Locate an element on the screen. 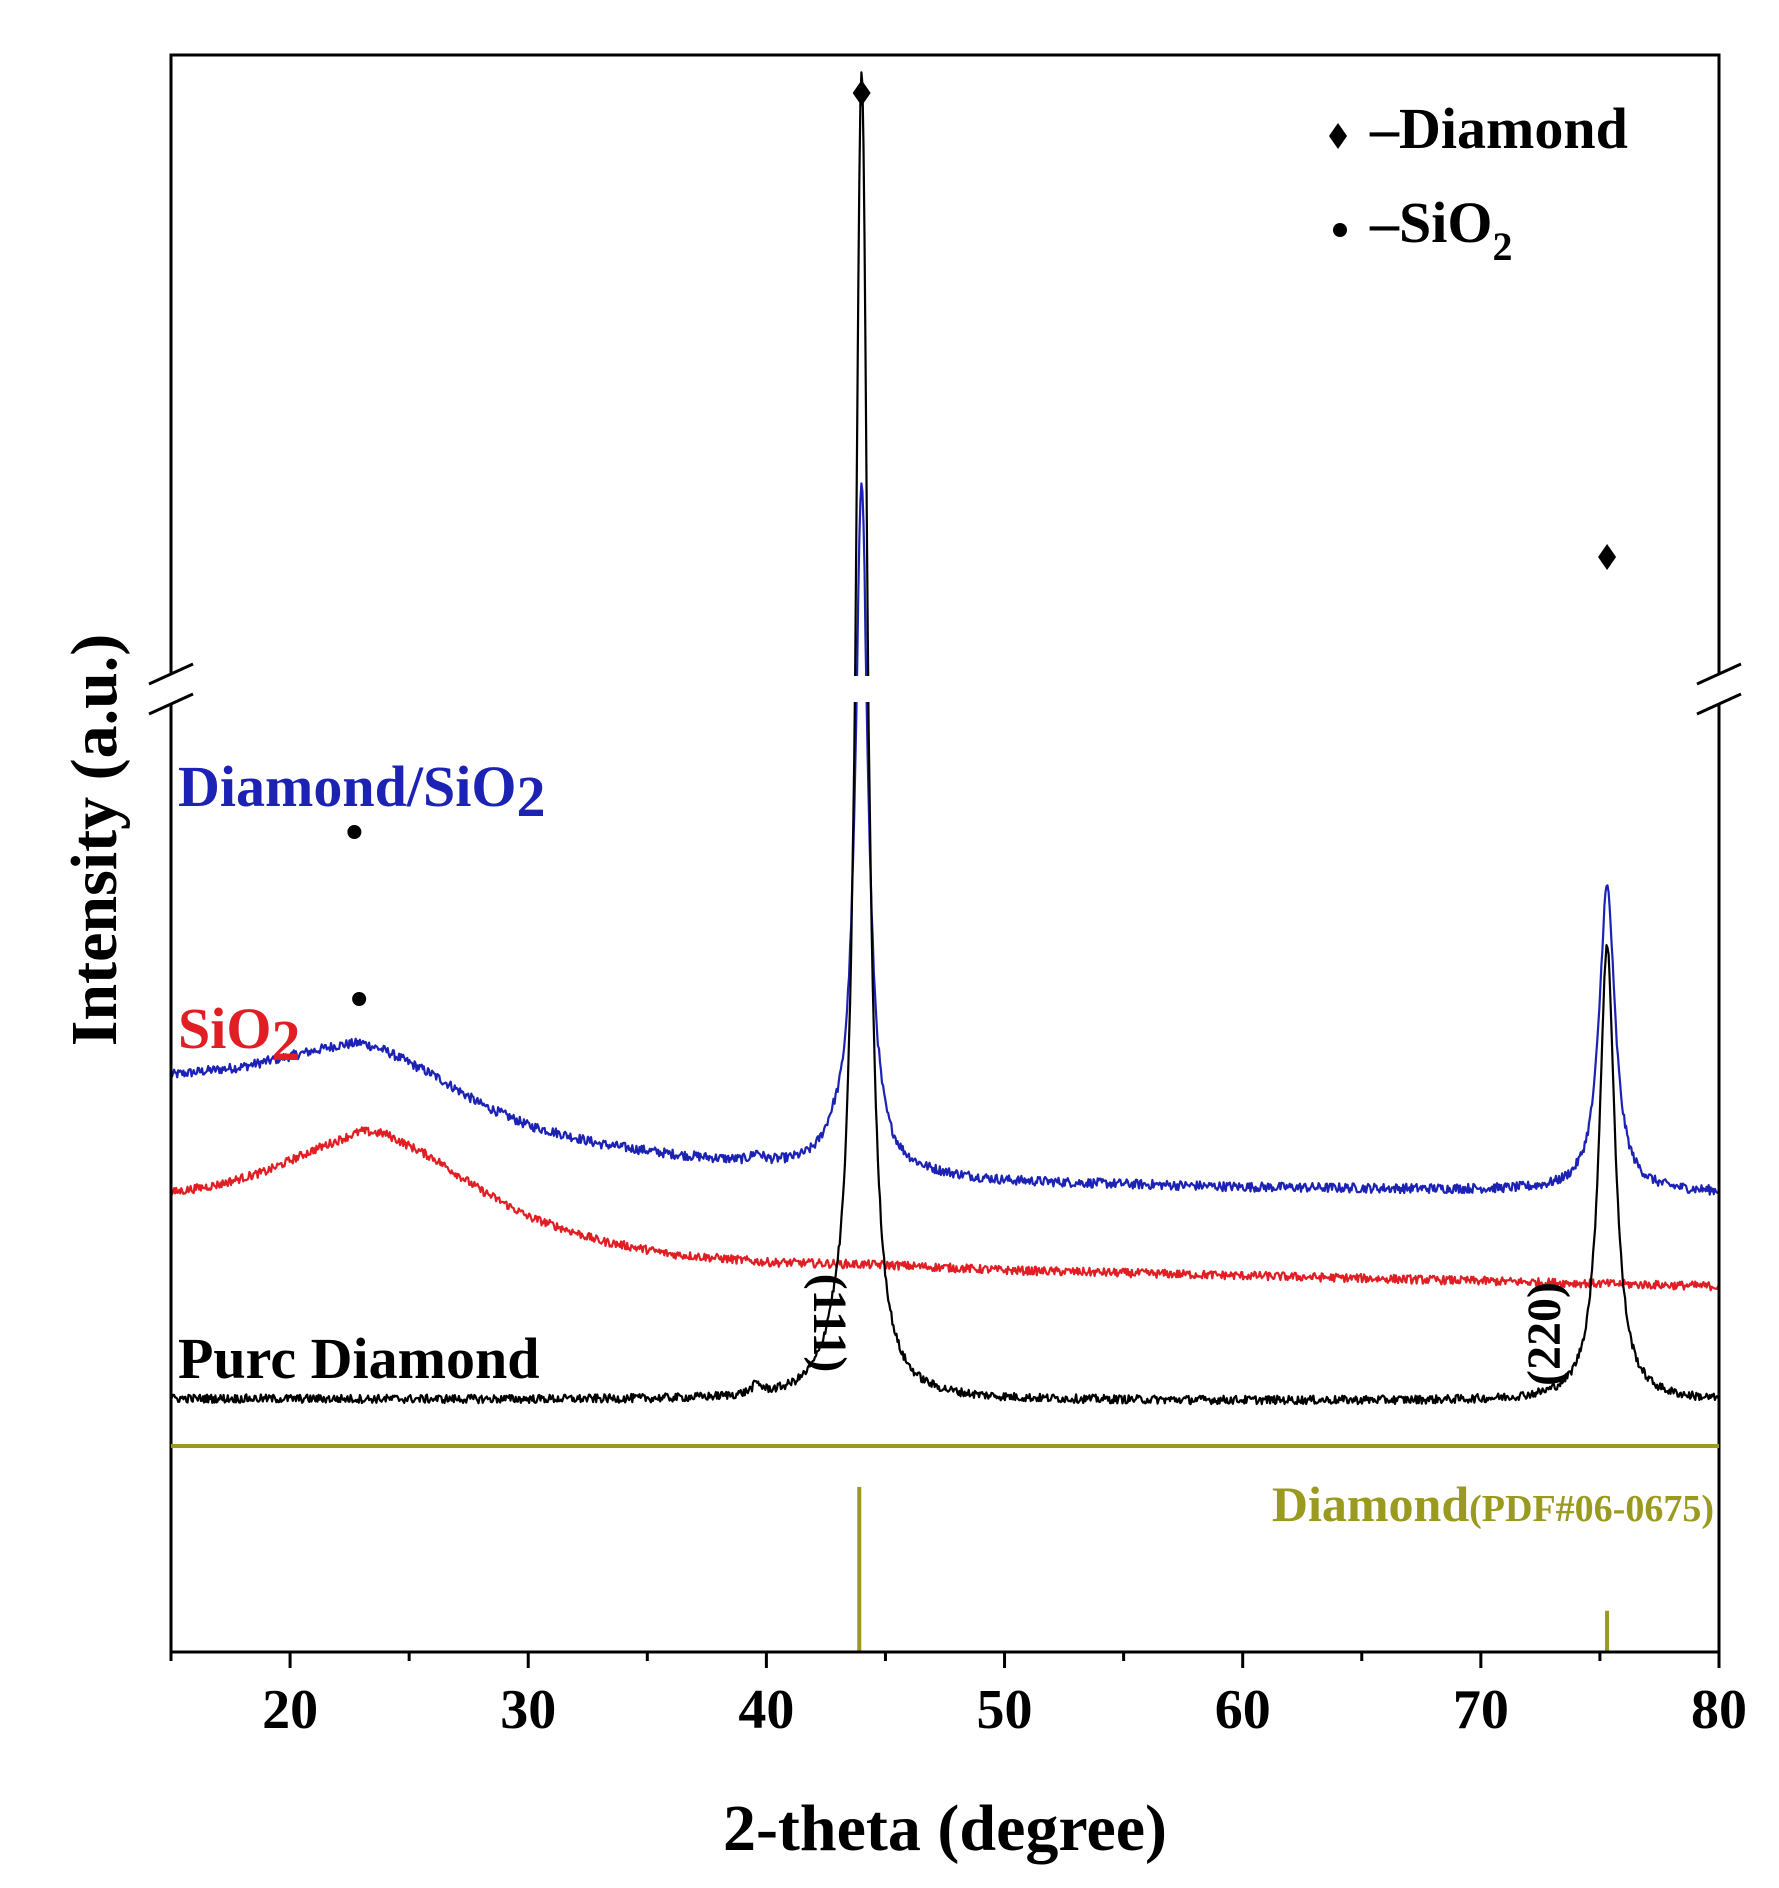 Image resolution: width=1779 pixels, height=1888 pixels. y-axis-label: Intensity (a.u.) is located at coordinates (94, 840).